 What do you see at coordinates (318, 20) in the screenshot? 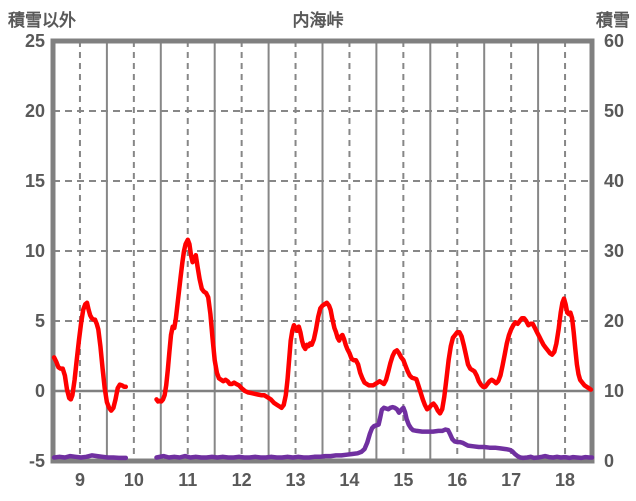
I see `chart-title: 内海峠` at bounding box center [318, 20].